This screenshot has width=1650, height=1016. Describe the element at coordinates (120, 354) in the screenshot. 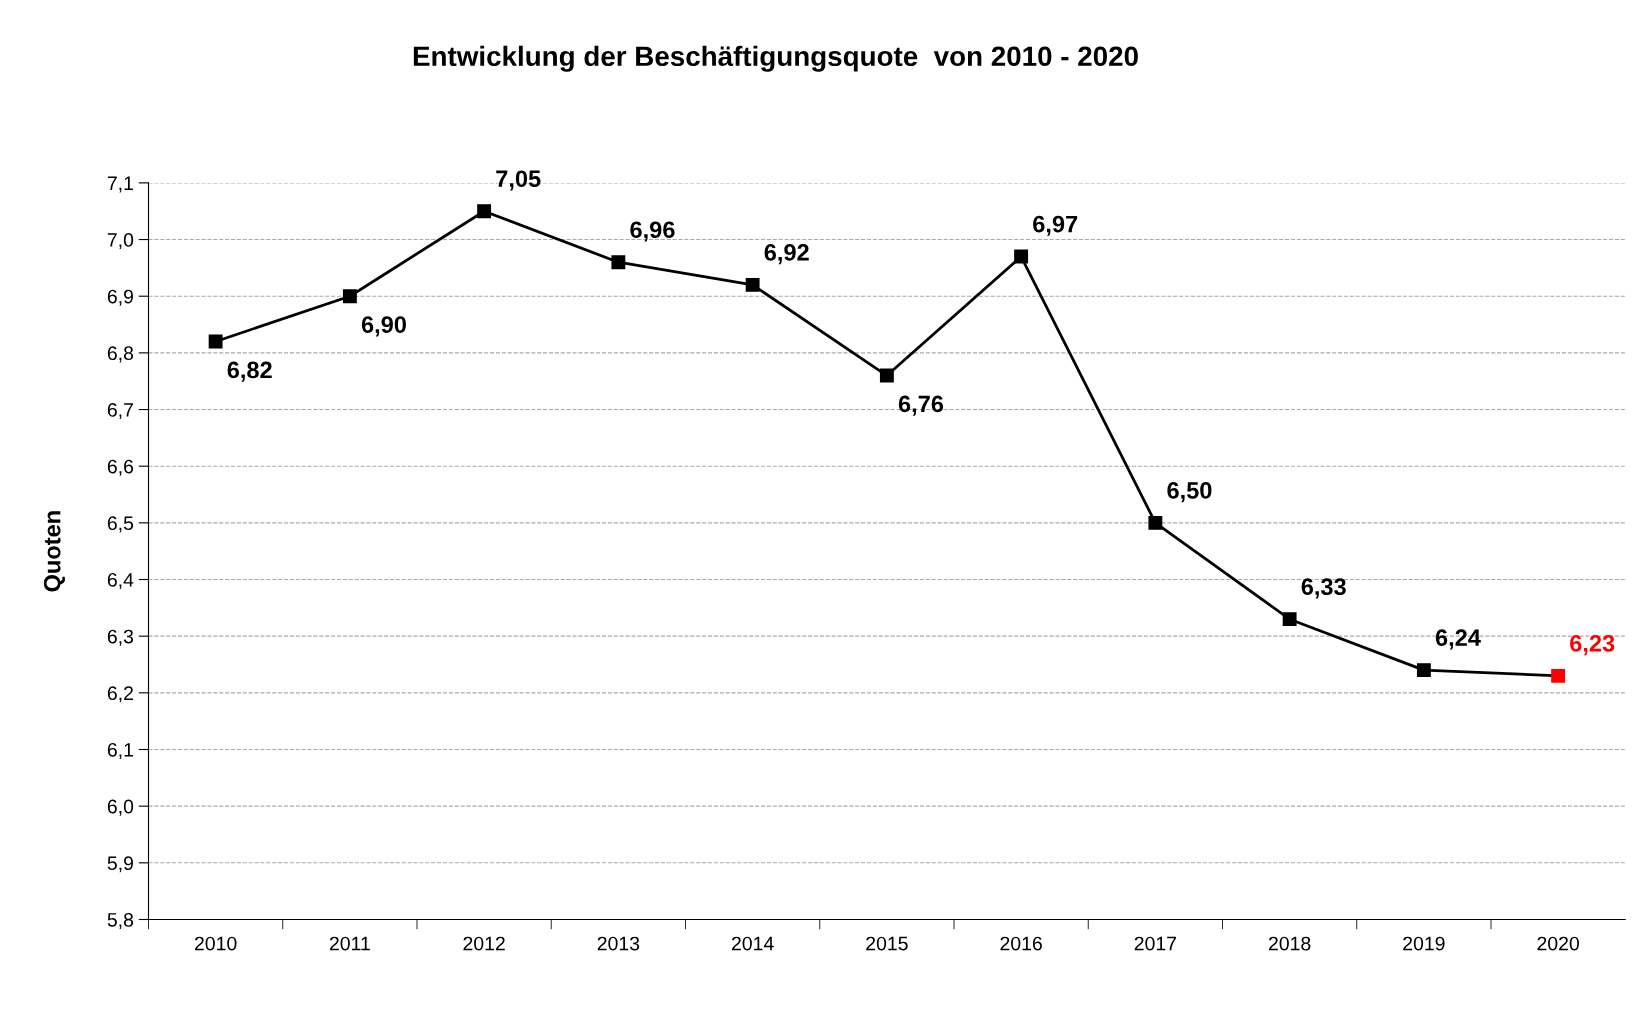

I see `y-tick-label: 6,8` at that location.